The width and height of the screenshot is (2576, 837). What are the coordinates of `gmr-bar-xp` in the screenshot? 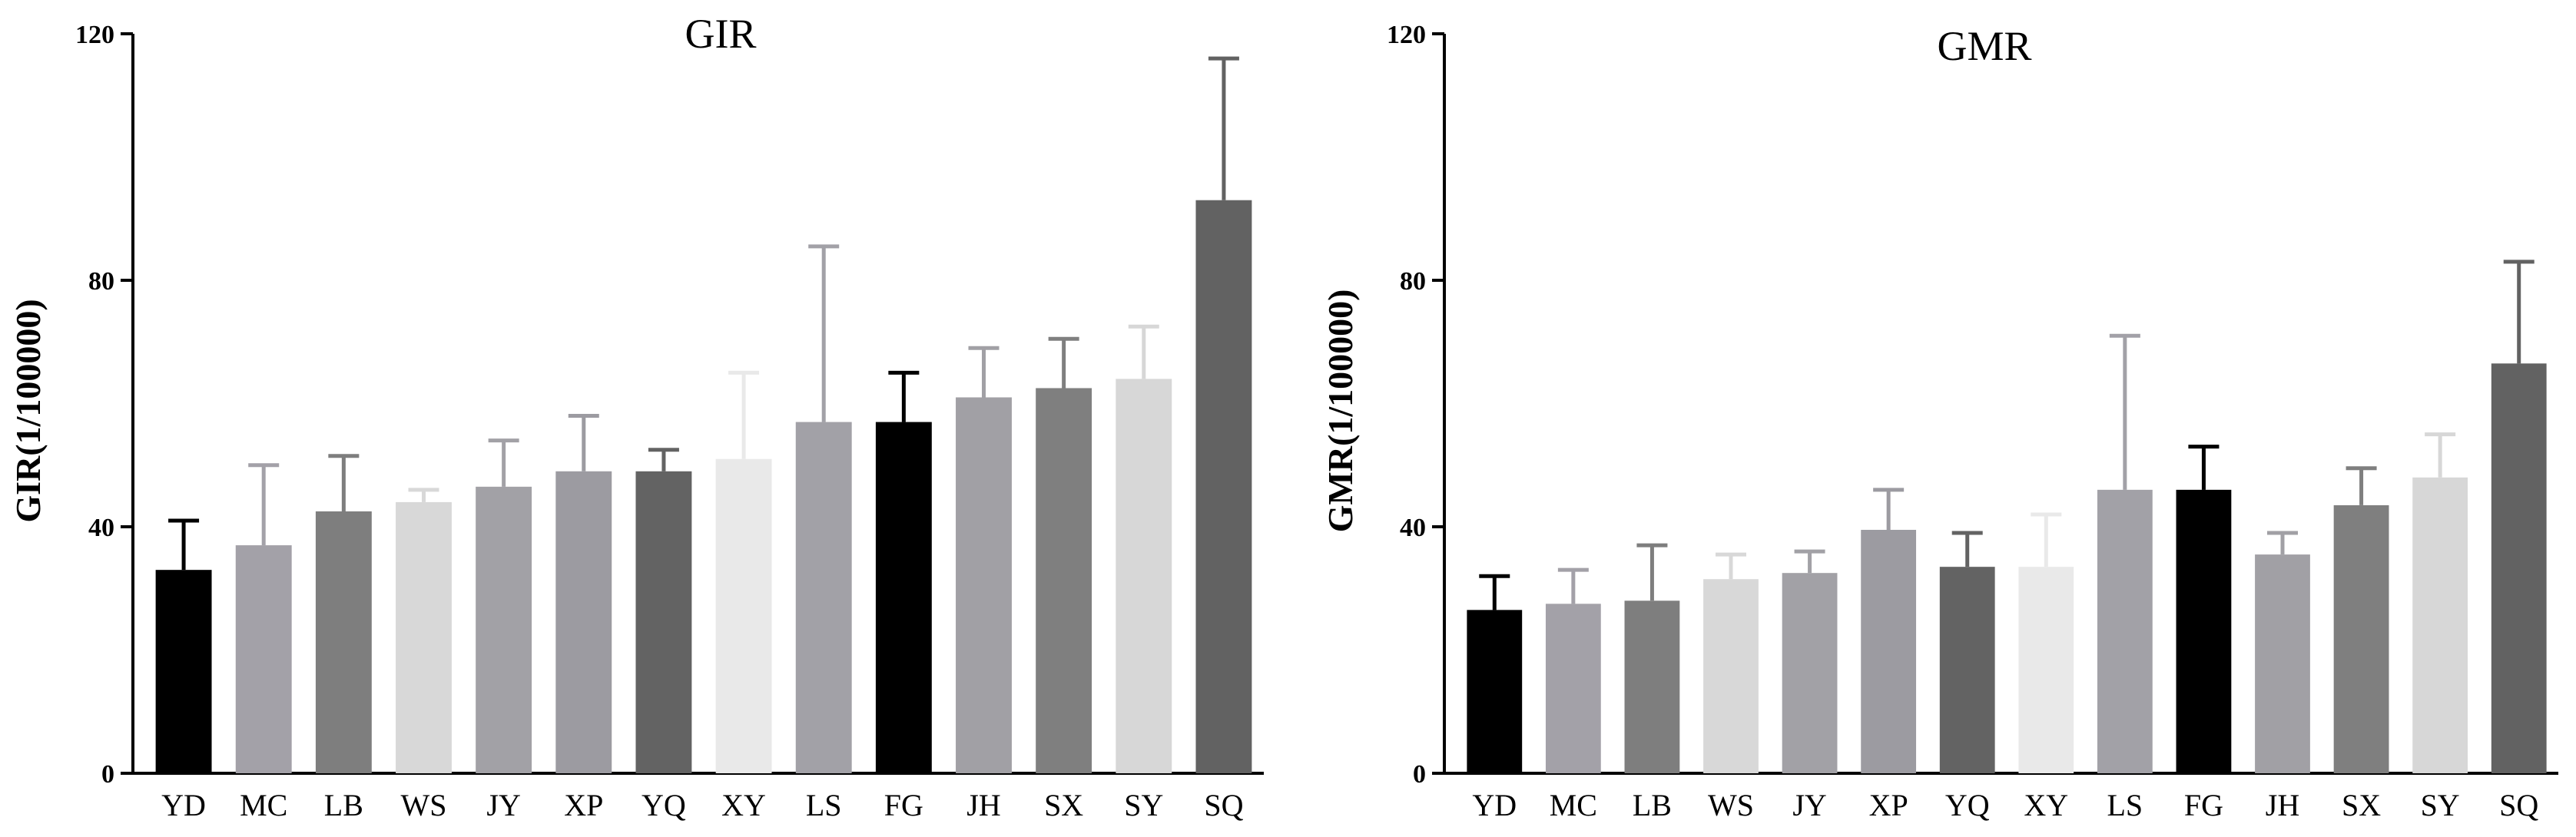 It's located at (1889, 651).